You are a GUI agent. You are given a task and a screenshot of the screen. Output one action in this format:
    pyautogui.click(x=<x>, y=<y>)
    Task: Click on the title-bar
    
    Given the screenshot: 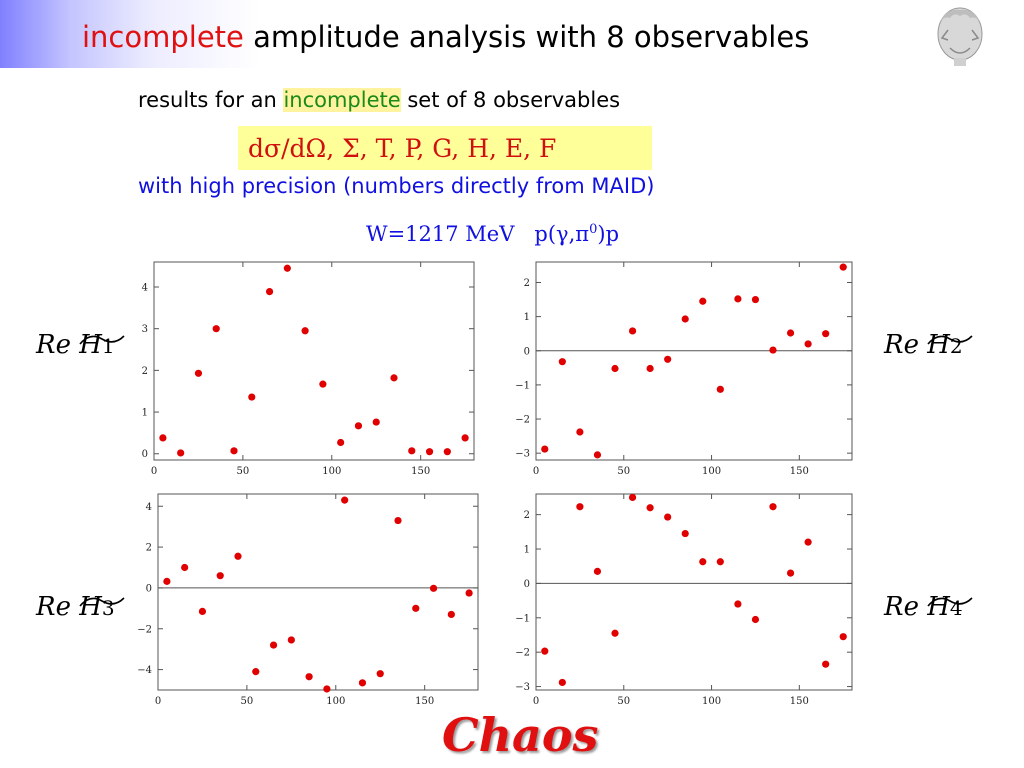 What is the action you would take?
    pyautogui.click(x=512, y=34)
    